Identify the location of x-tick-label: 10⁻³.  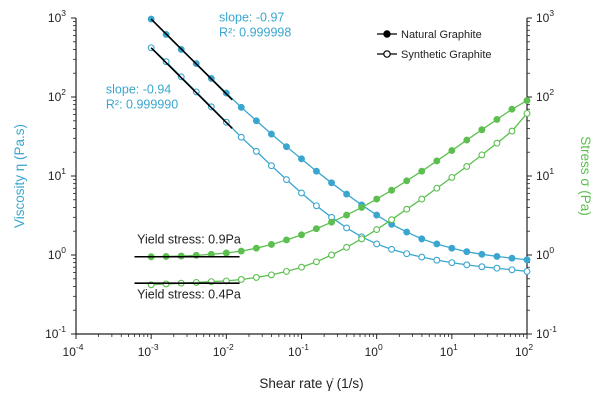
(148, 350).